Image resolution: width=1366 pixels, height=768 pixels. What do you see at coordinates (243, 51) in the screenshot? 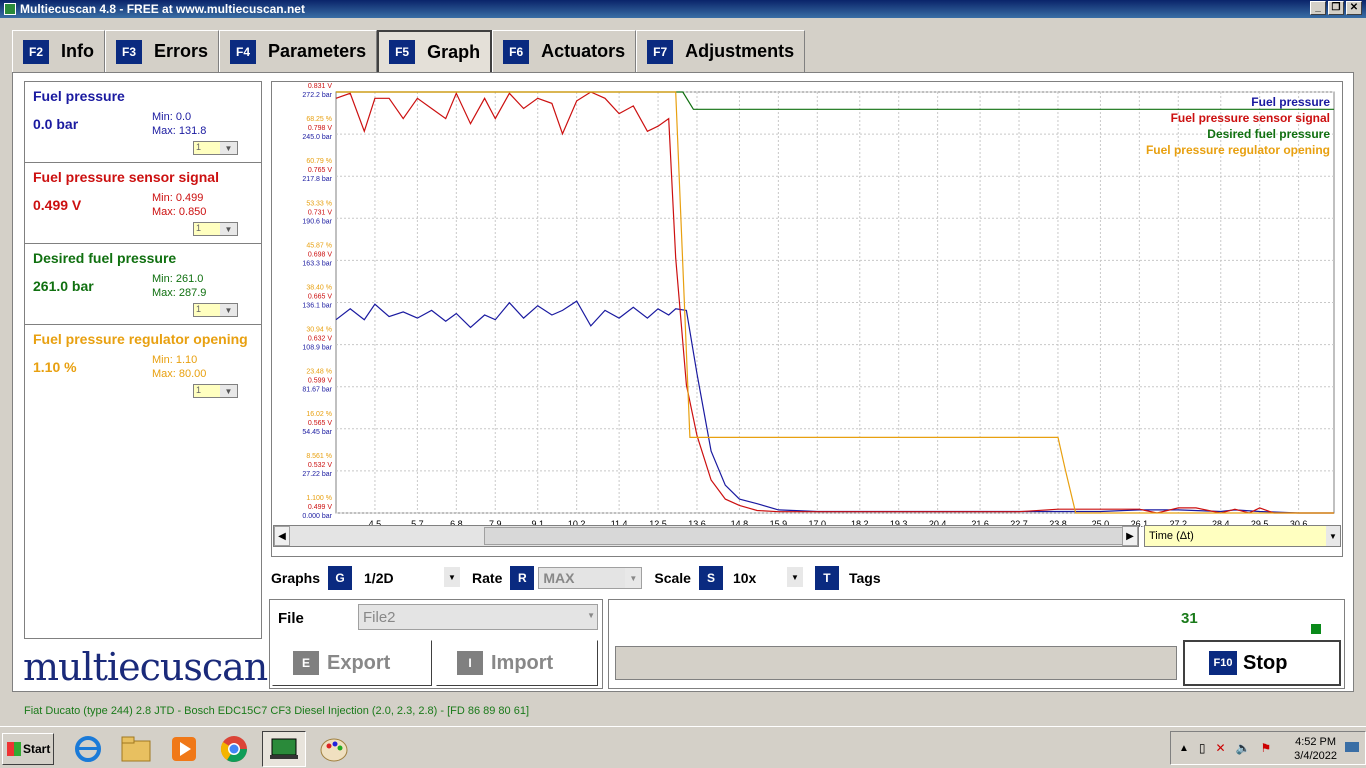
I see `tab-key: F4` at bounding box center [243, 51].